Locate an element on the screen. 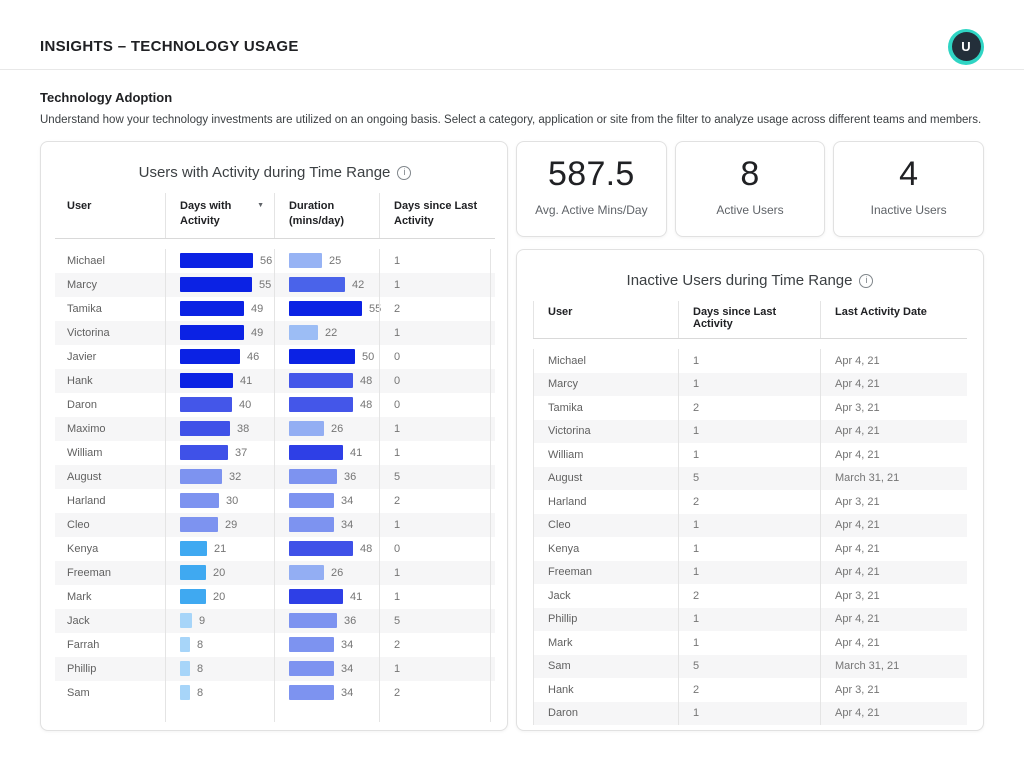  inactive-card-title: Inactive Users during Time Range i is located at coordinates (750, 280).